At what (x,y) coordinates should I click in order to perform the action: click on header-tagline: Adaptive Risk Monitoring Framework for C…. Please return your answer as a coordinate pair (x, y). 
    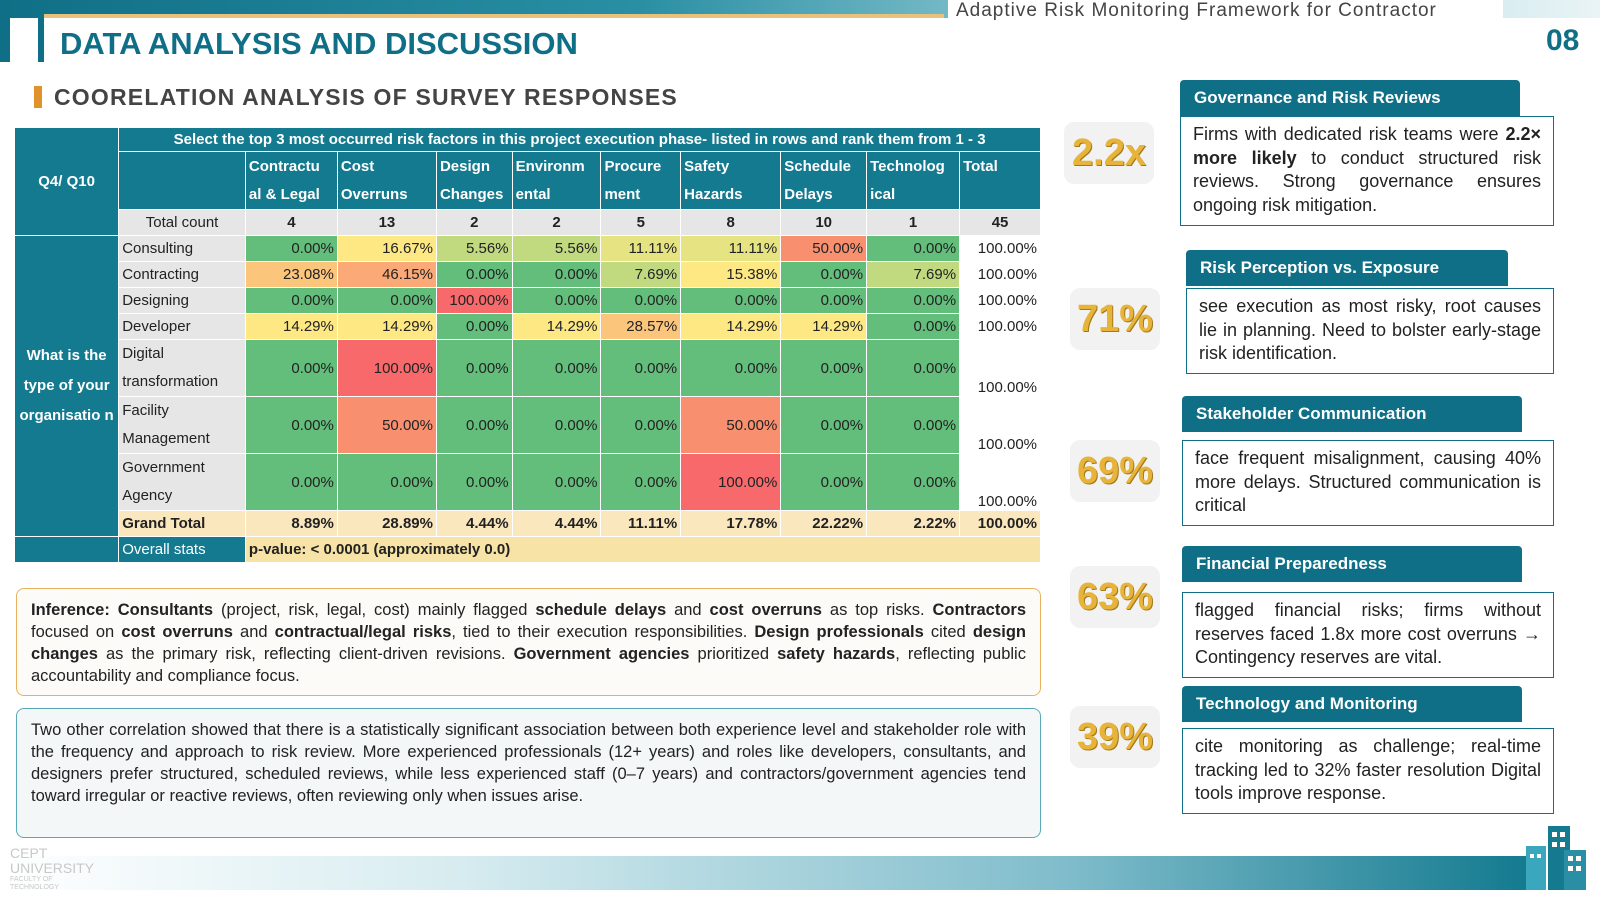
    Looking at the image, I should click on (1225, 12).